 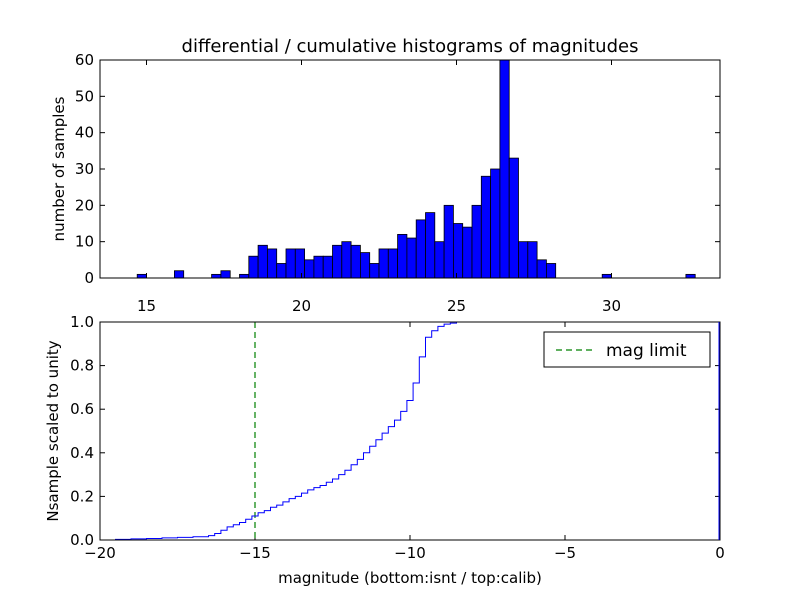 I want to click on x-tick-label: 15, so click(x=146, y=306).